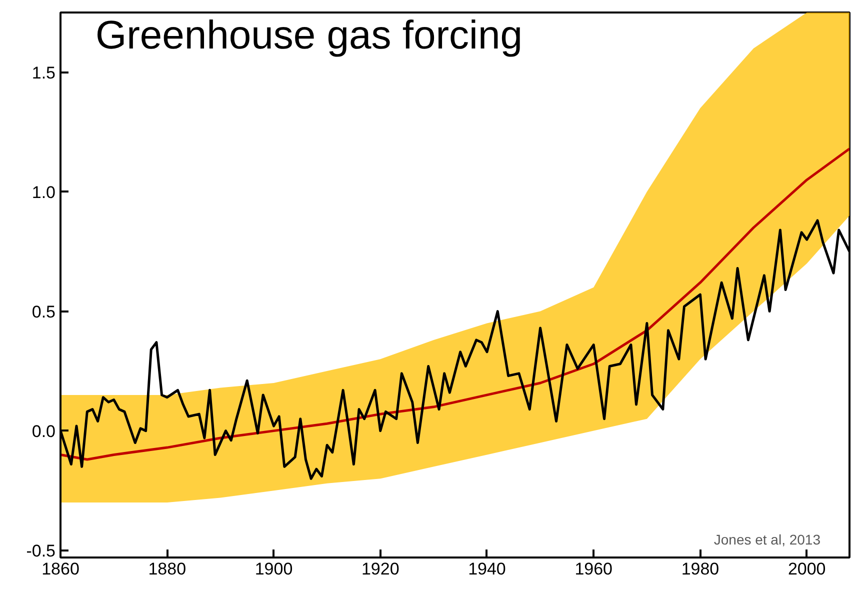  I want to click on x-tick-label: 1880, so click(167, 569).